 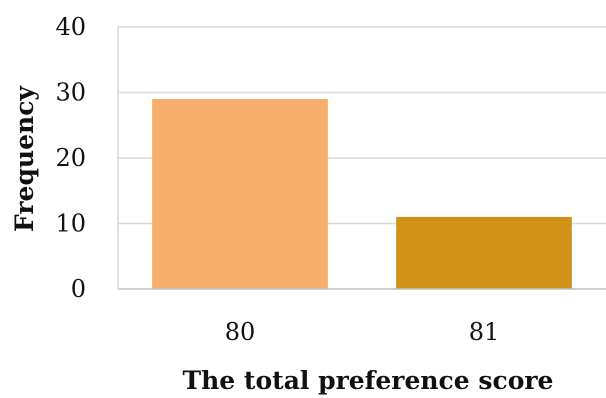 What do you see at coordinates (78, 289) in the screenshot?
I see `y-tick-label: 0` at bounding box center [78, 289].